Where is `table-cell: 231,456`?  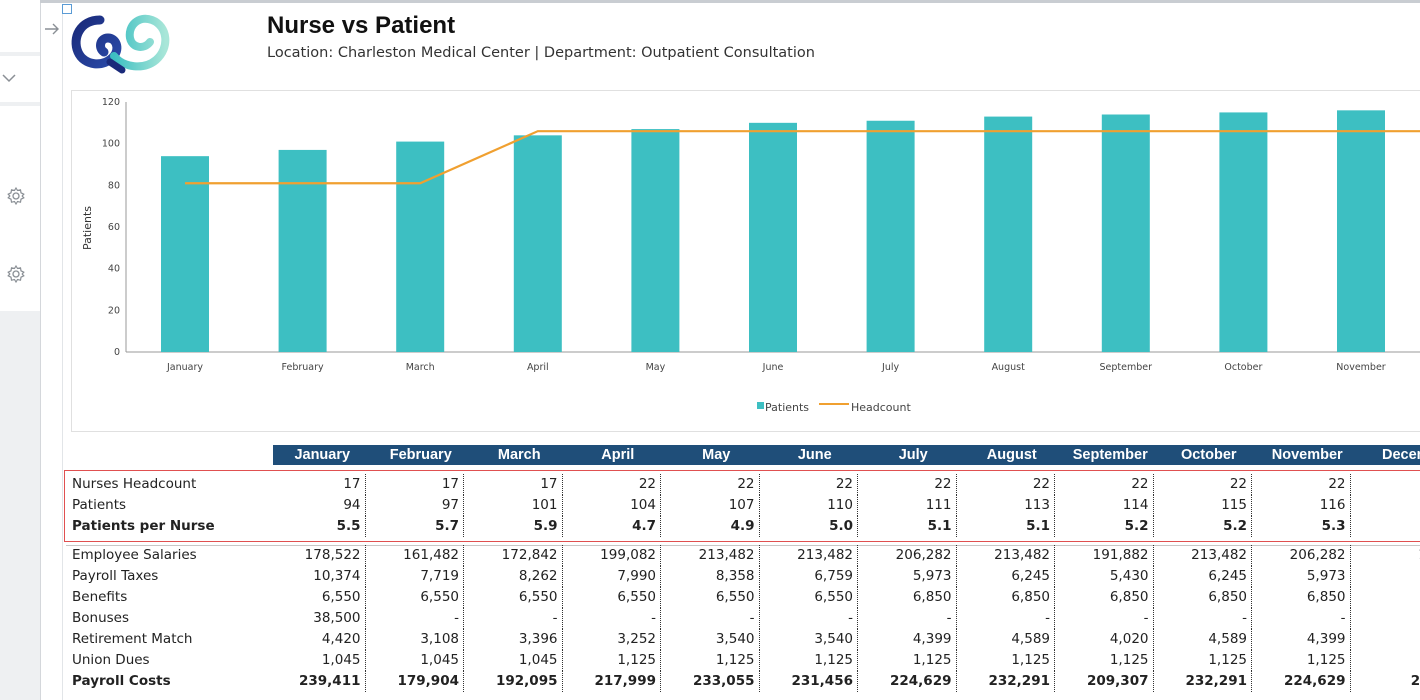 table-cell: 231,456 is located at coordinates (809, 681).